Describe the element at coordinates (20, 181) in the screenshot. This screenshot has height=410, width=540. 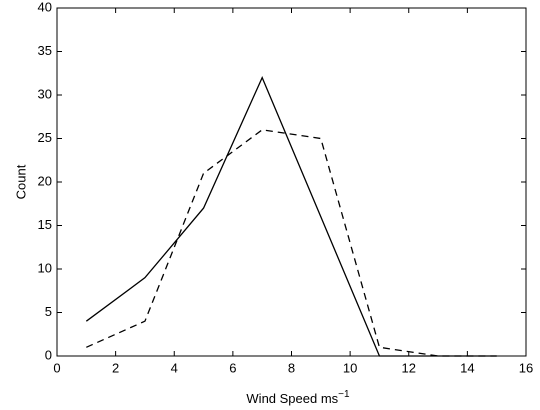
I see `y-axis-label: Count` at that location.